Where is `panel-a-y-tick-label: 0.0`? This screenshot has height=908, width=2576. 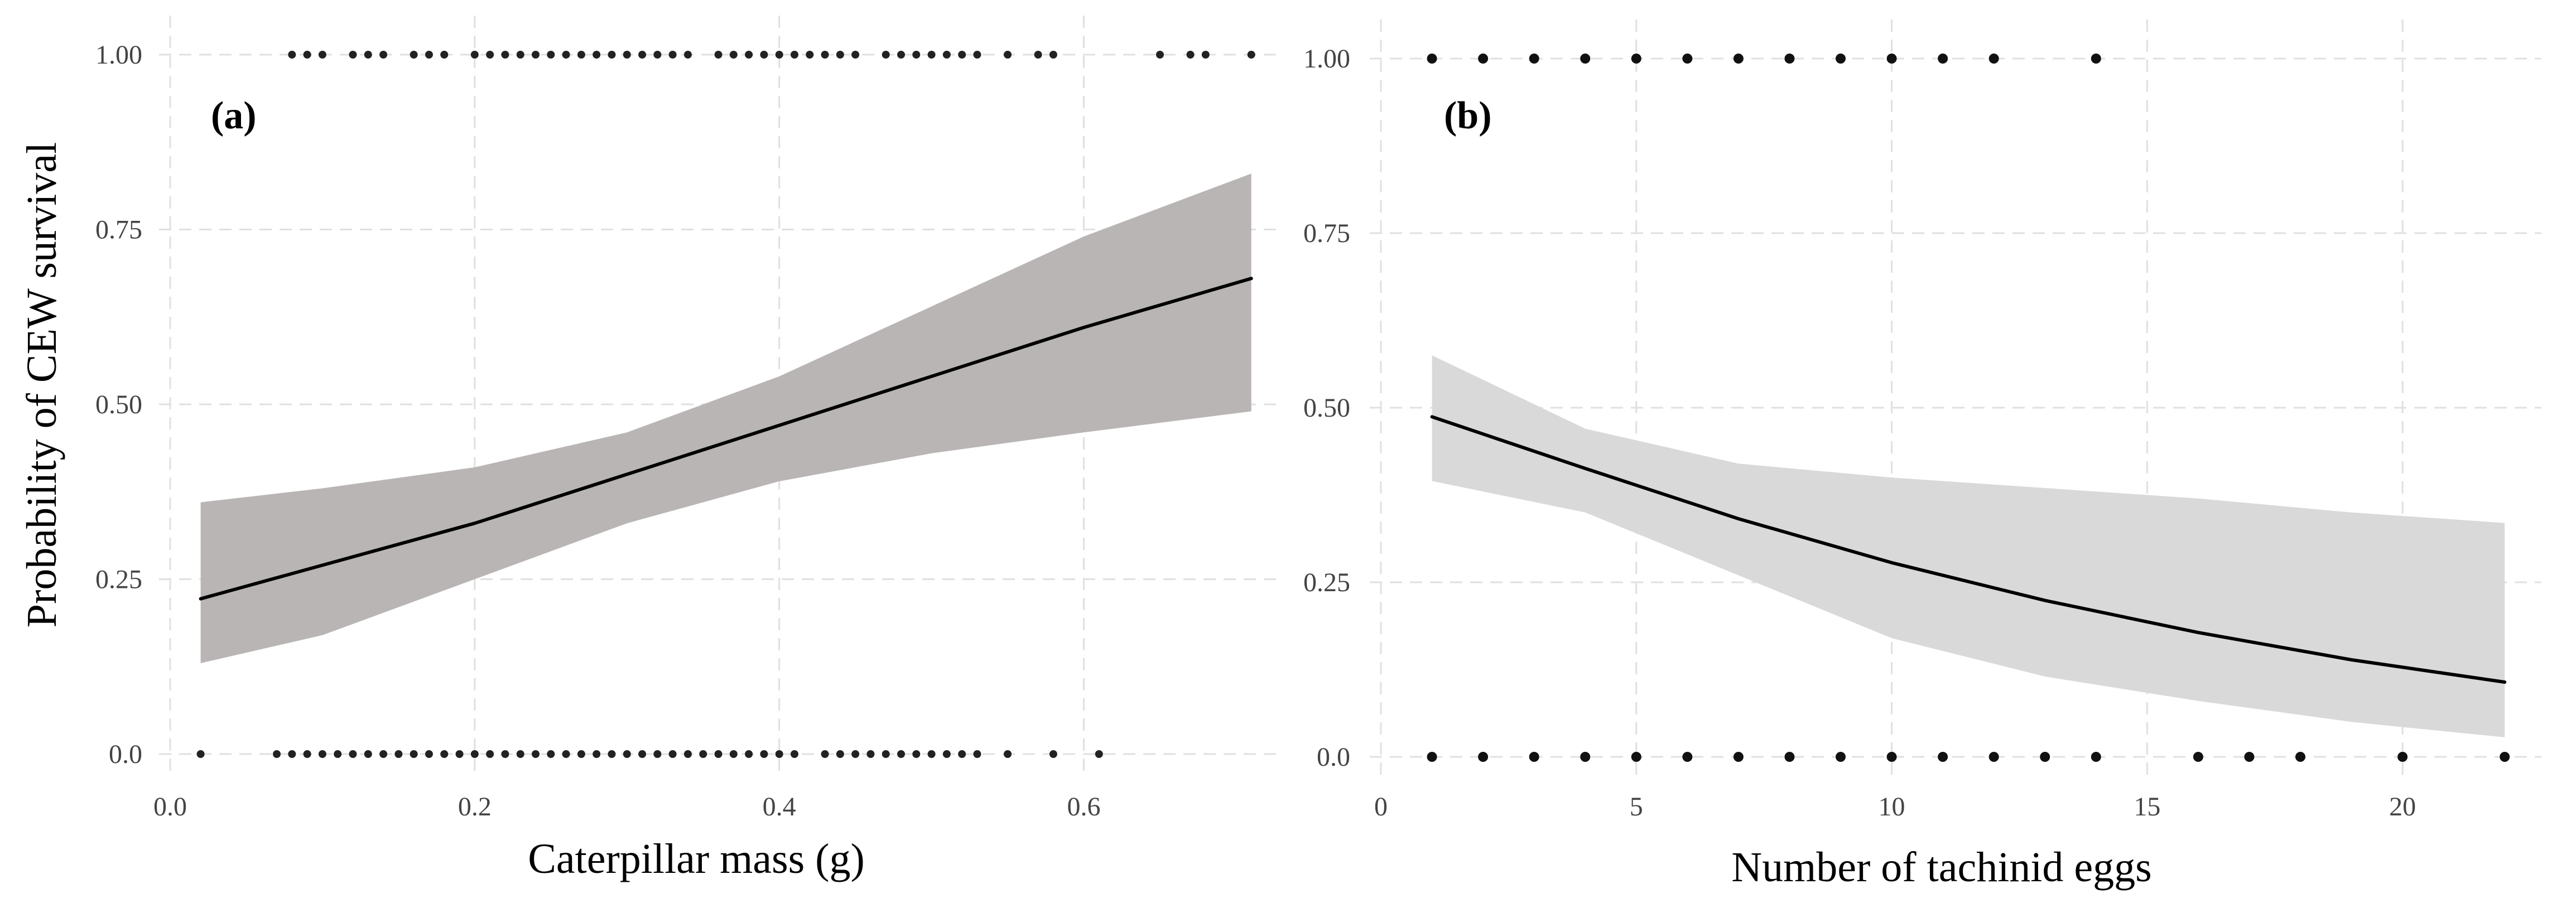 panel-a-y-tick-label: 0.0 is located at coordinates (126, 754).